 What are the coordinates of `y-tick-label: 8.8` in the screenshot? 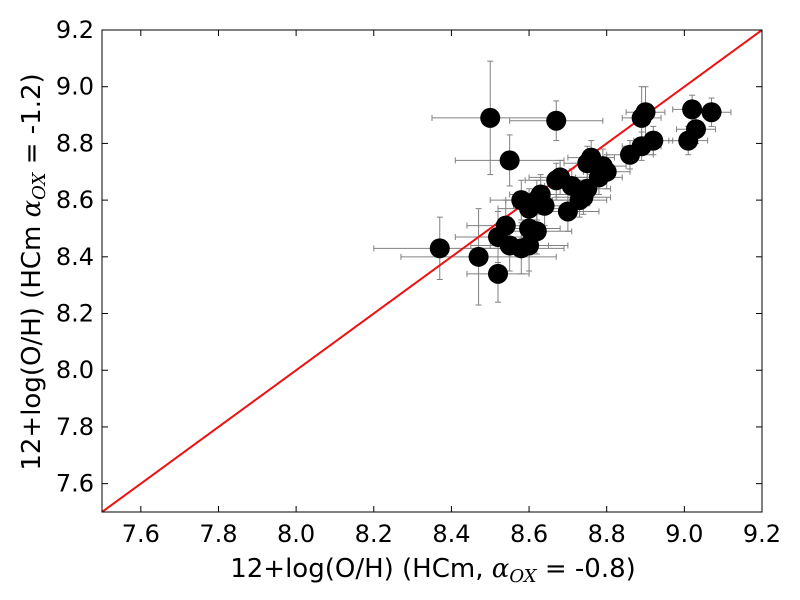 It's located at (75, 143).